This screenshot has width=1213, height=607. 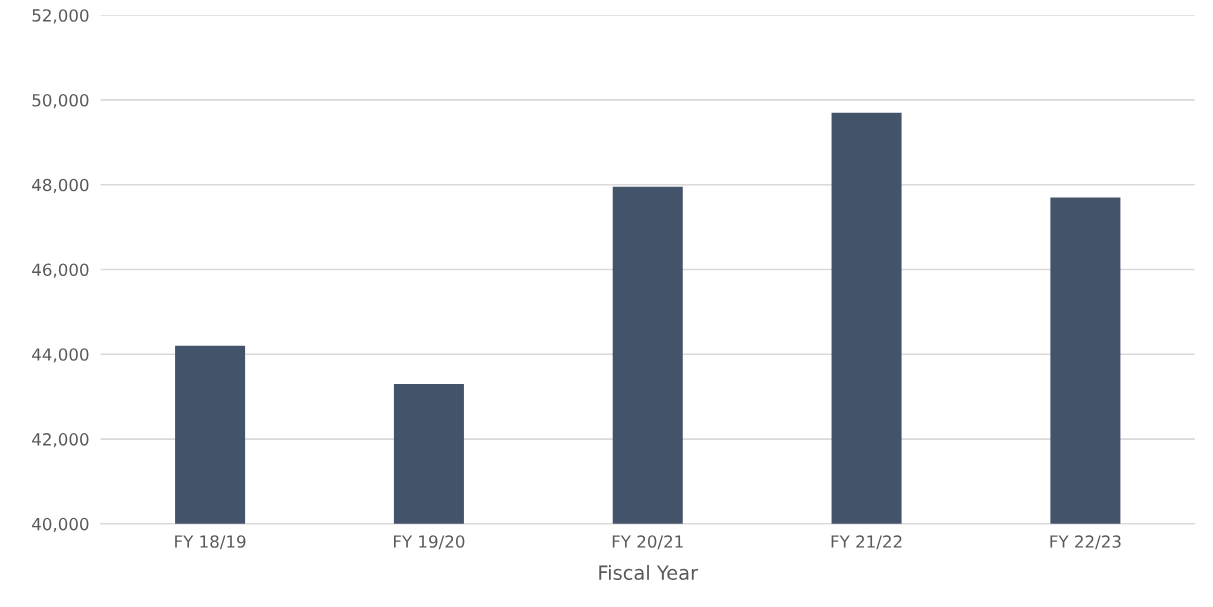 What do you see at coordinates (60, 355) in the screenshot?
I see `y-tick-label: 44,000` at bounding box center [60, 355].